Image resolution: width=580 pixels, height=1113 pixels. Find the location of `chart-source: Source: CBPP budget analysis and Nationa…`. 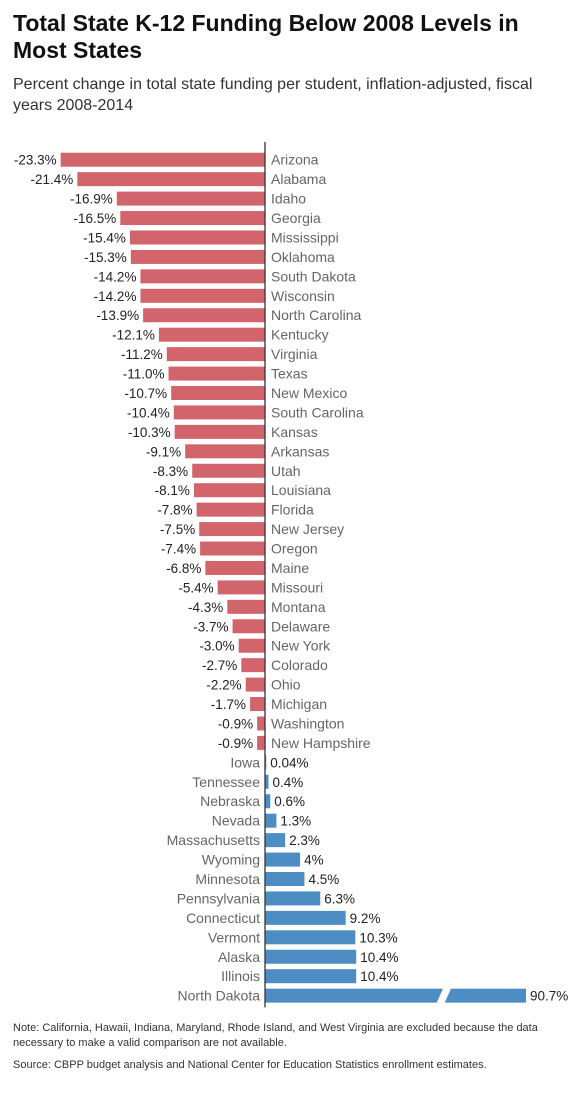

chart-source: Source: CBPP budget analysis and Nationa… is located at coordinates (250, 1065).